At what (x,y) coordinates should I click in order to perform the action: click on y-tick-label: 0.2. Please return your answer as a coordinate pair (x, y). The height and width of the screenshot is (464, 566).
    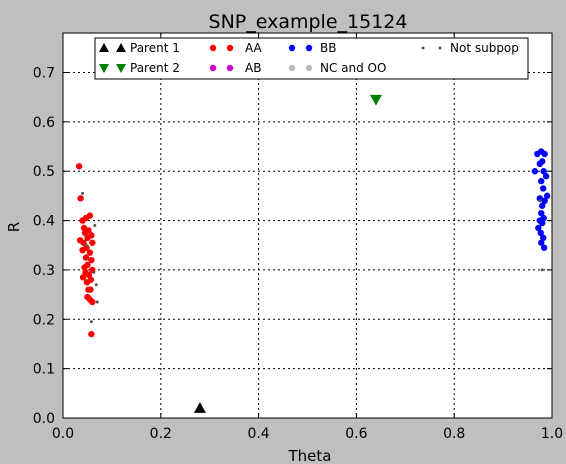
    Looking at the image, I should click on (44, 320).